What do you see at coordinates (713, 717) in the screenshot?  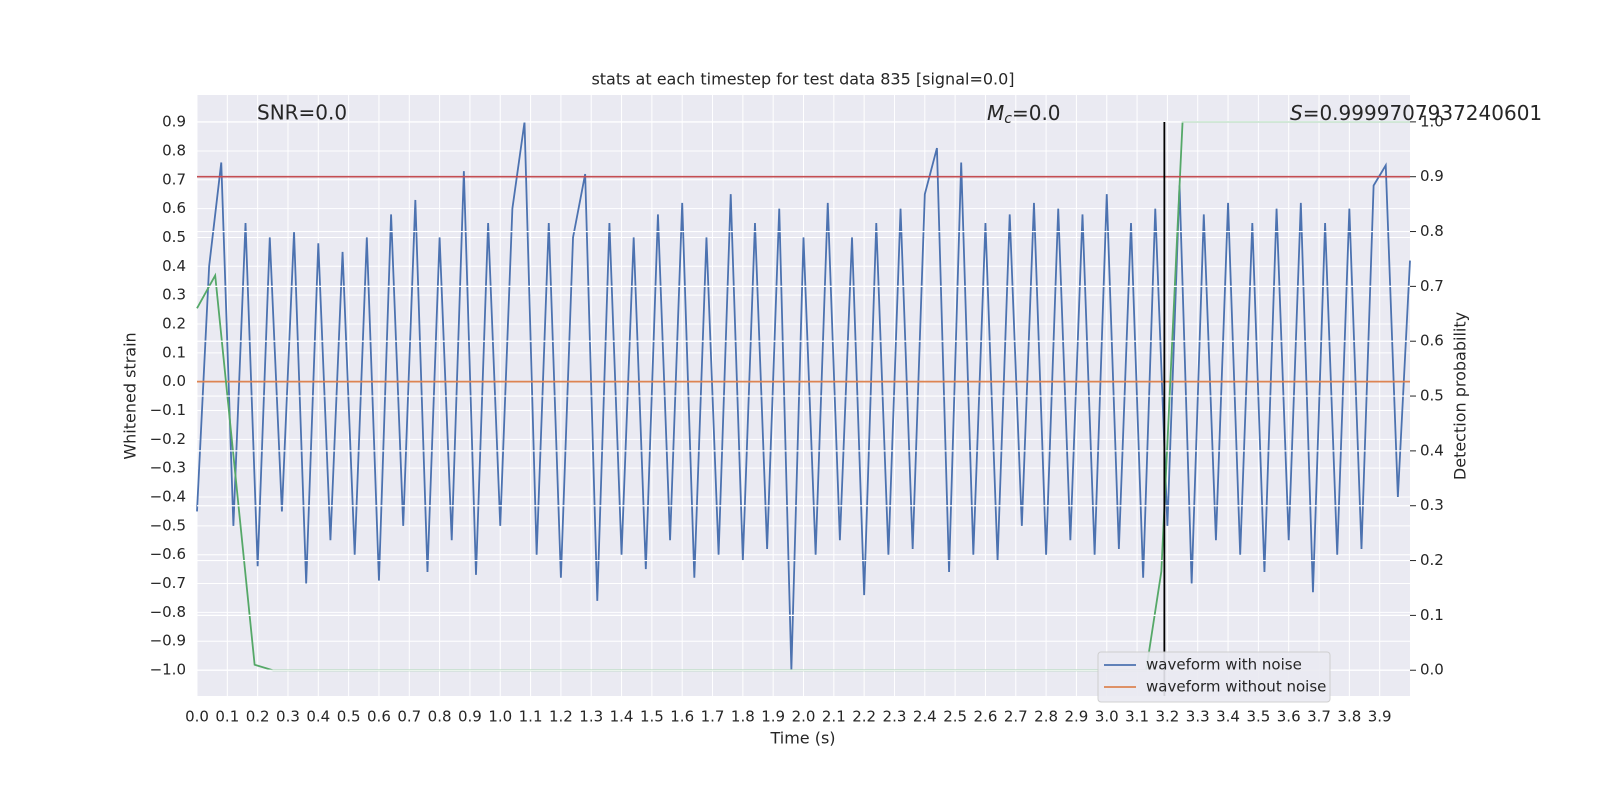 I see `x-tick-label: 1.7` at bounding box center [713, 717].